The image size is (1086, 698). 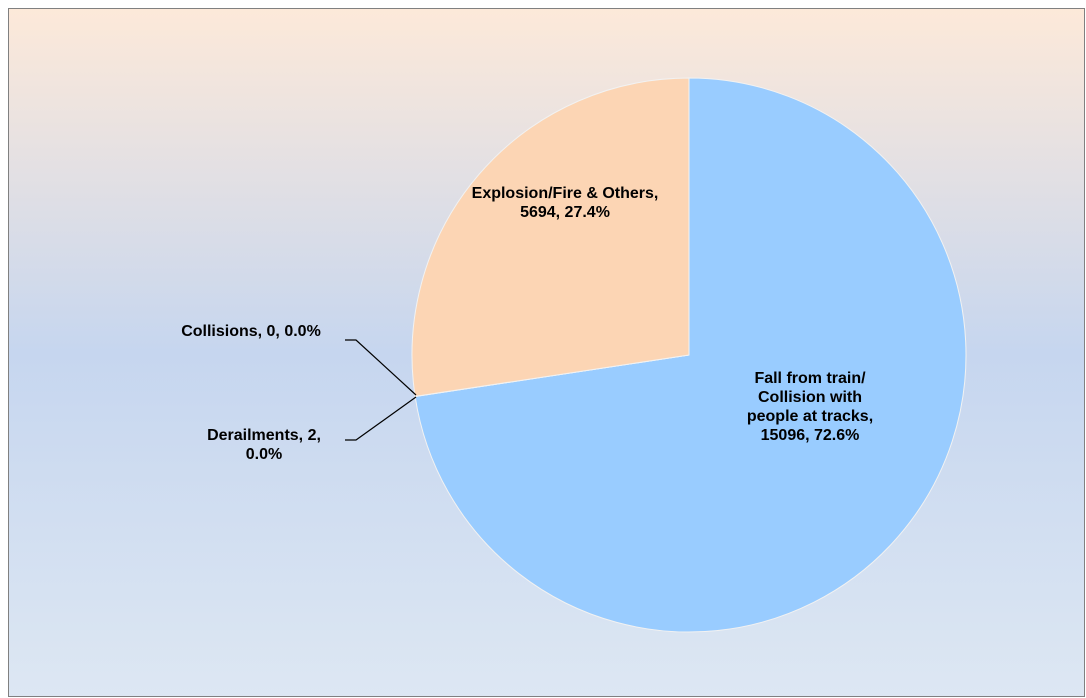 I want to click on label-line: 5694, 27.4%, so click(x=565, y=212).